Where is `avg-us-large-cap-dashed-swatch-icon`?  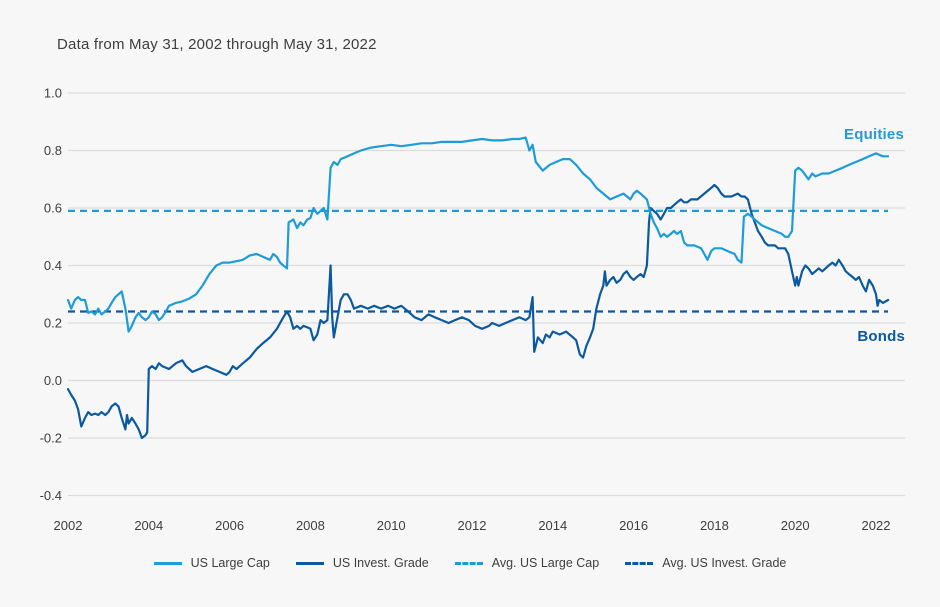 avg-us-large-cap-dashed-swatch-icon is located at coordinates (468, 563).